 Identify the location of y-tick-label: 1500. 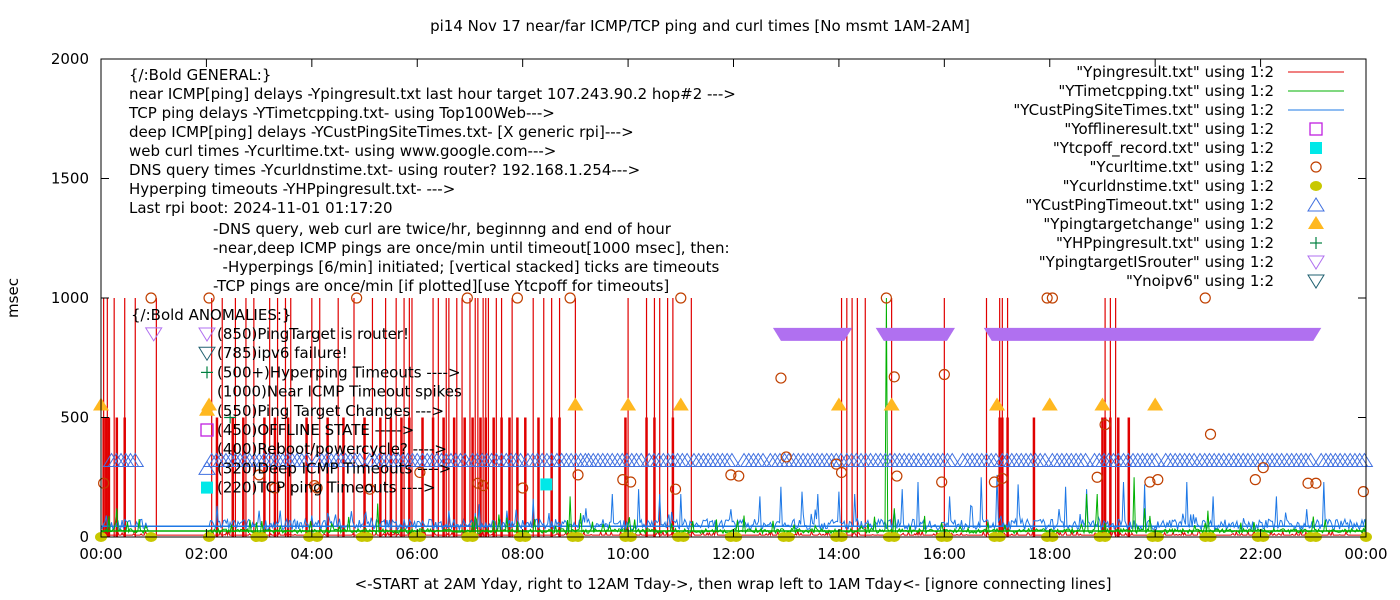
(70, 179).